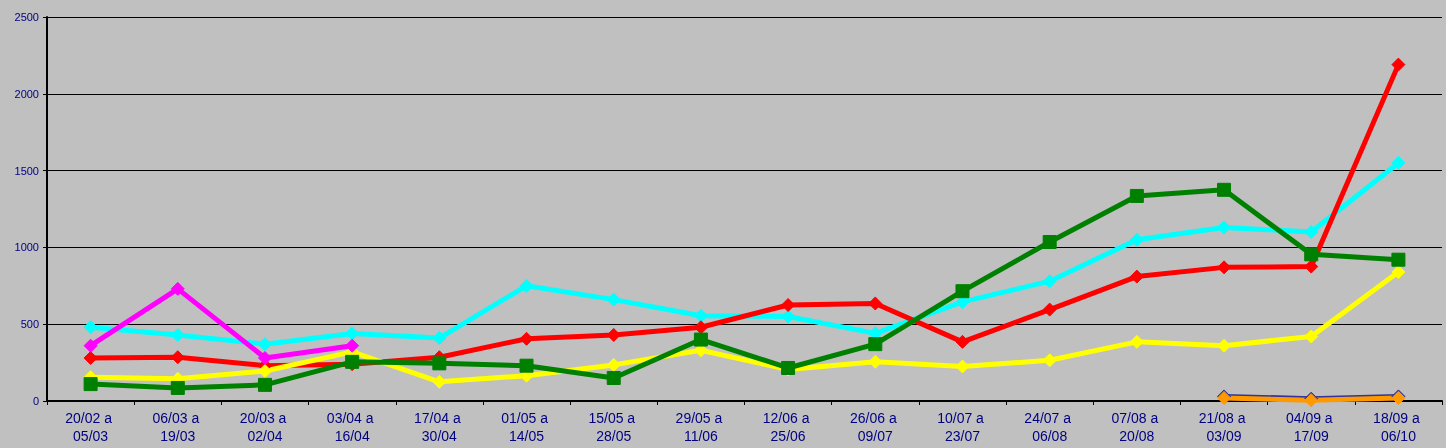 The width and height of the screenshot is (1446, 448). Describe the element at coordinates (26, 93) in the screenshot. I see `y-tick-label: 2000` at that location.